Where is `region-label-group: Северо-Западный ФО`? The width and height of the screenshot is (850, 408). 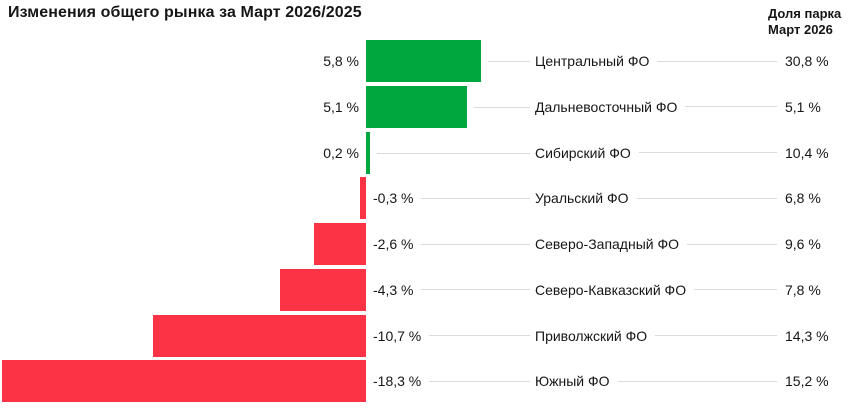 region-label-group: Северо-Западный ФО is located at coordinates (656, 244).